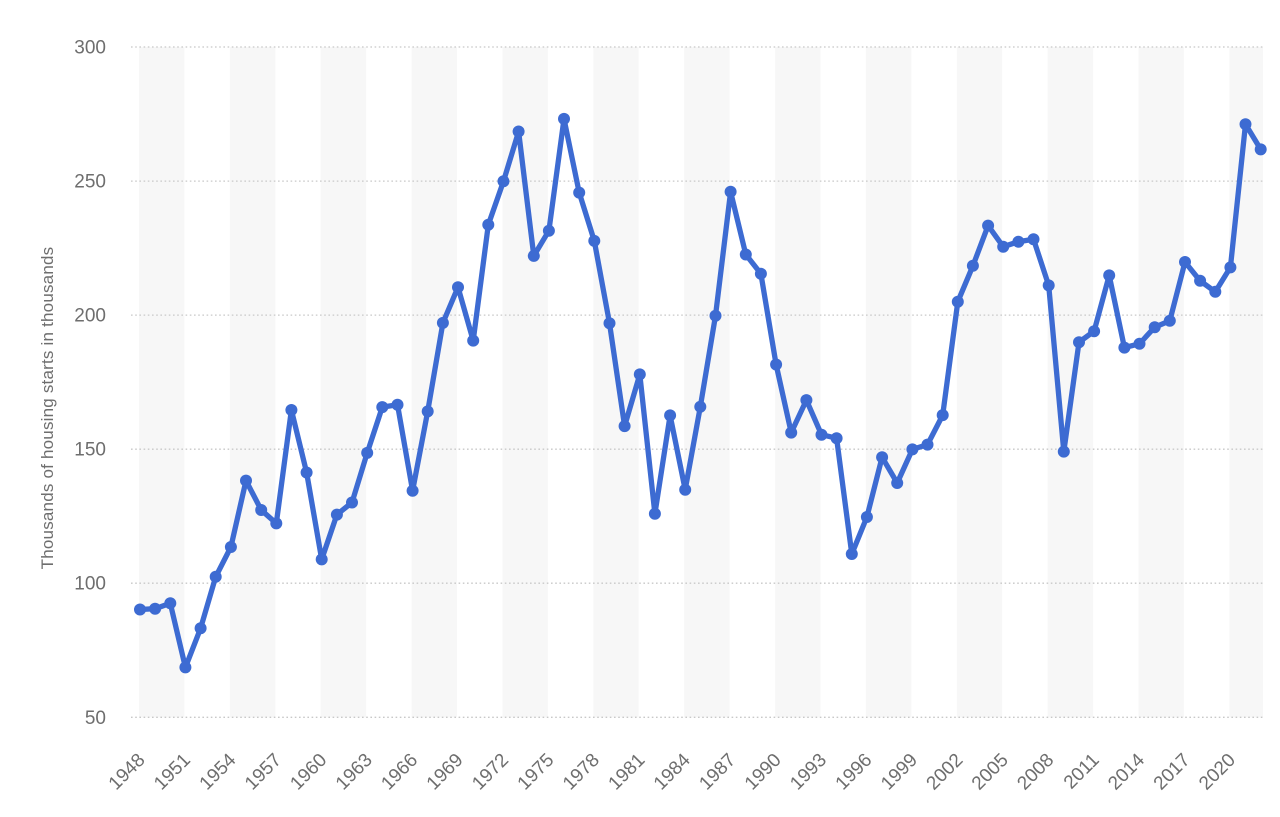  What do you see at coordinates (945, 772) in the screenshot?
I see `x-tick-label: 2002` at bounding box center [945, 772].